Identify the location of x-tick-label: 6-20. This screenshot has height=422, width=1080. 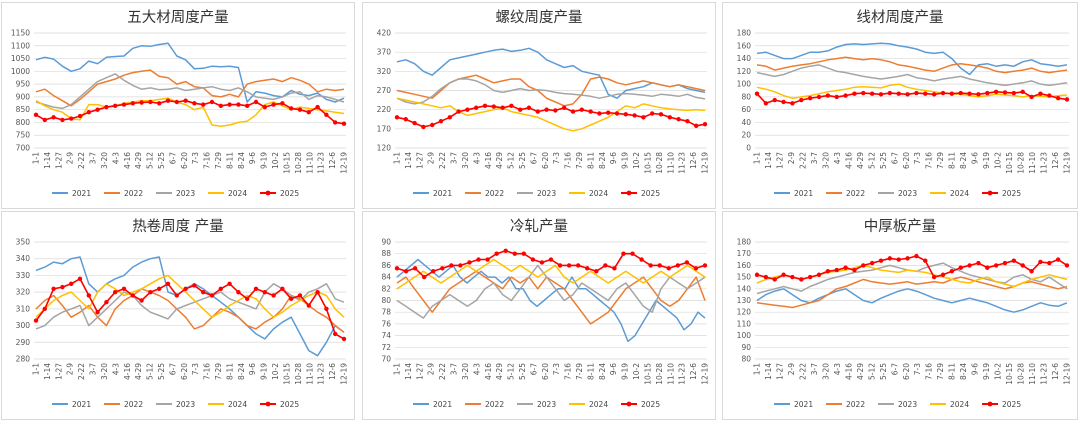
(545, 160).